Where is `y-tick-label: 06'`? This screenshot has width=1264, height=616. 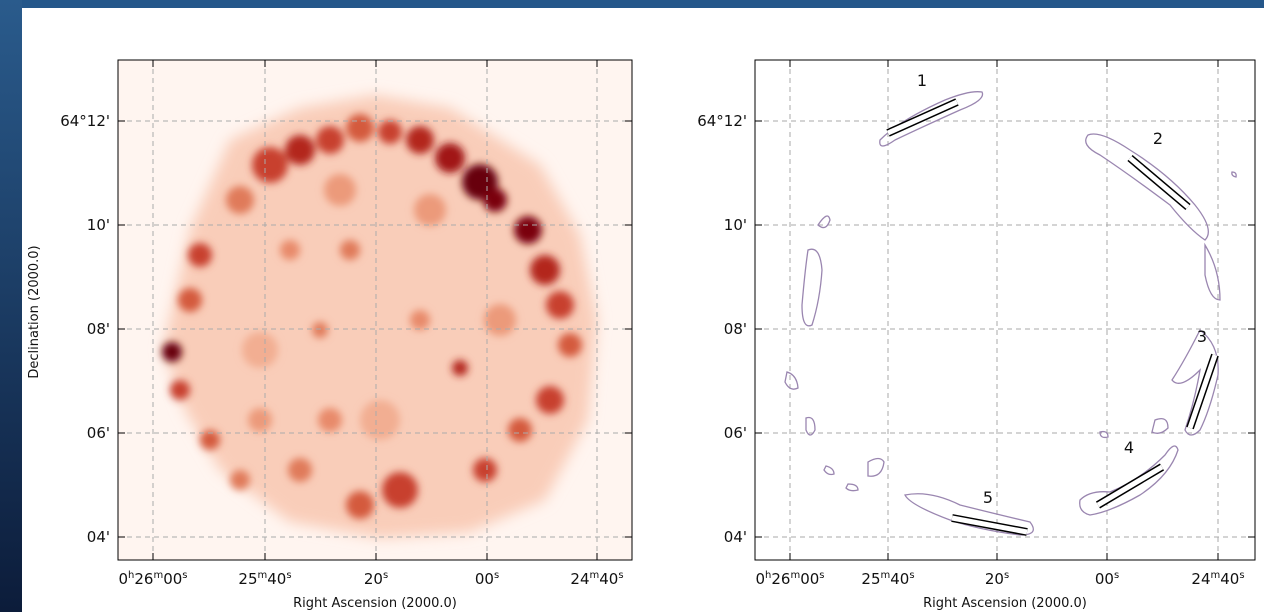 y-tick-label: 06' is located at coordinates (98, 433).